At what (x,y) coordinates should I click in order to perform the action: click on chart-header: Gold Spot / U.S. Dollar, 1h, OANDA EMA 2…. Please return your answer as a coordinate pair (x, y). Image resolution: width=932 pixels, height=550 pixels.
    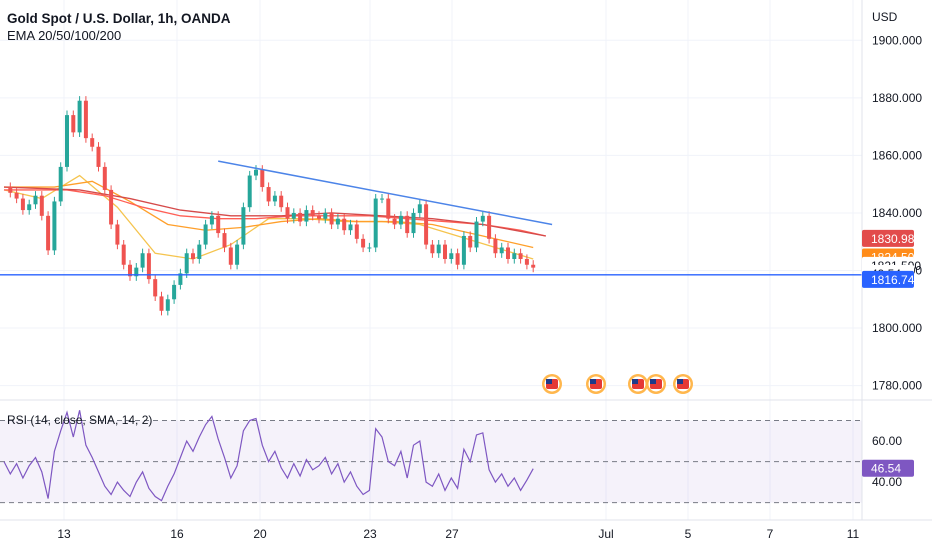
    Looking at the image, I should click on (119, 27).